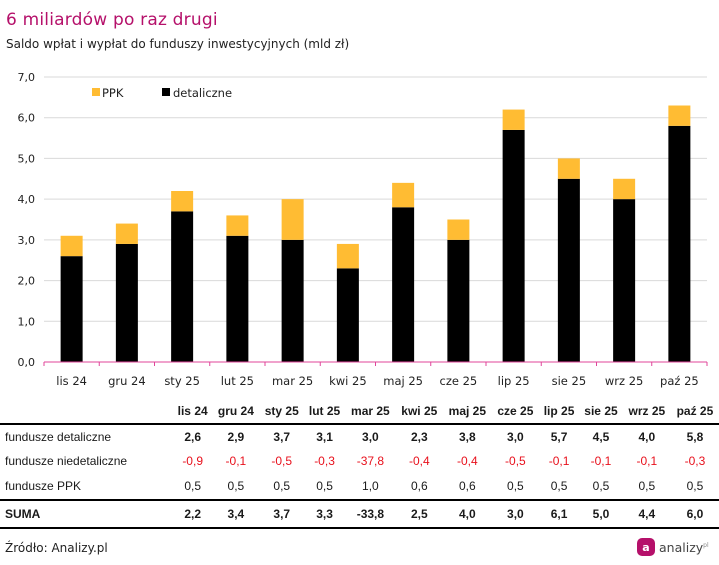 This screenshot has width=719, height=565. What do you see at coordinates (282, 413) in the screenshot?
I see `table-column-header: sty 25` at bounding box center [282, 413].